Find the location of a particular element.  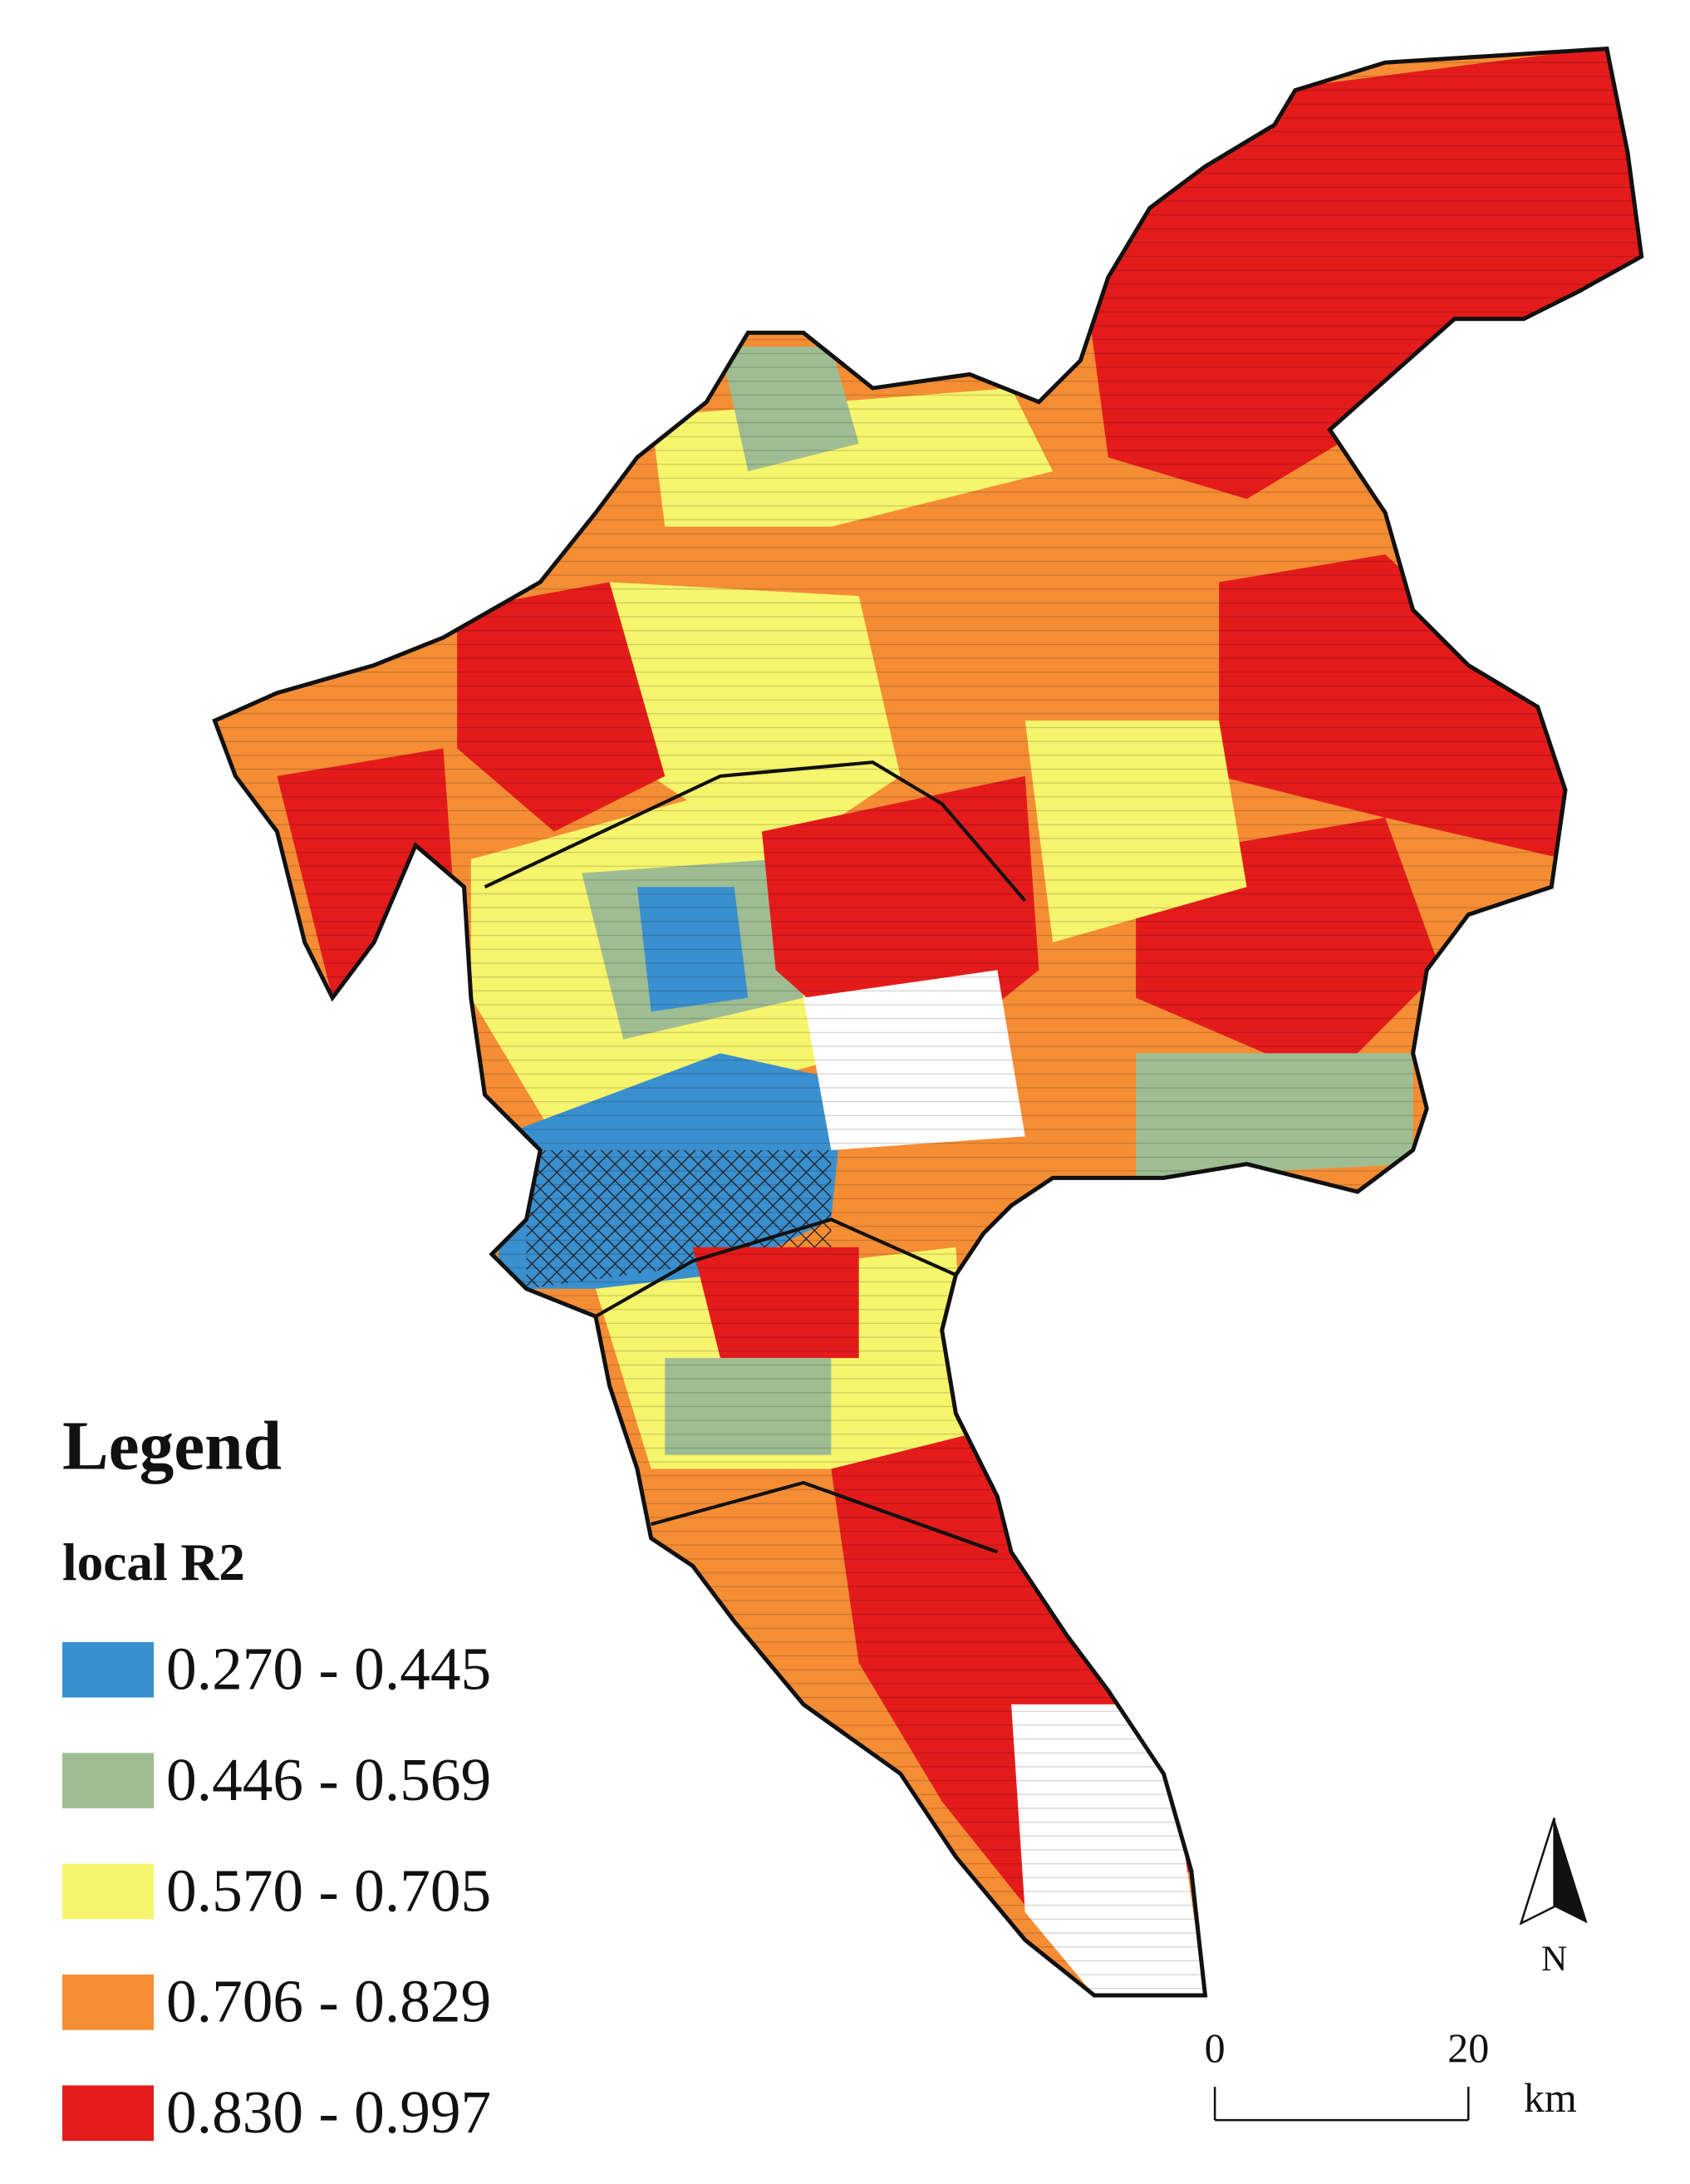

legend-subtitle: local R2 is located at coordinates (153, 1562).